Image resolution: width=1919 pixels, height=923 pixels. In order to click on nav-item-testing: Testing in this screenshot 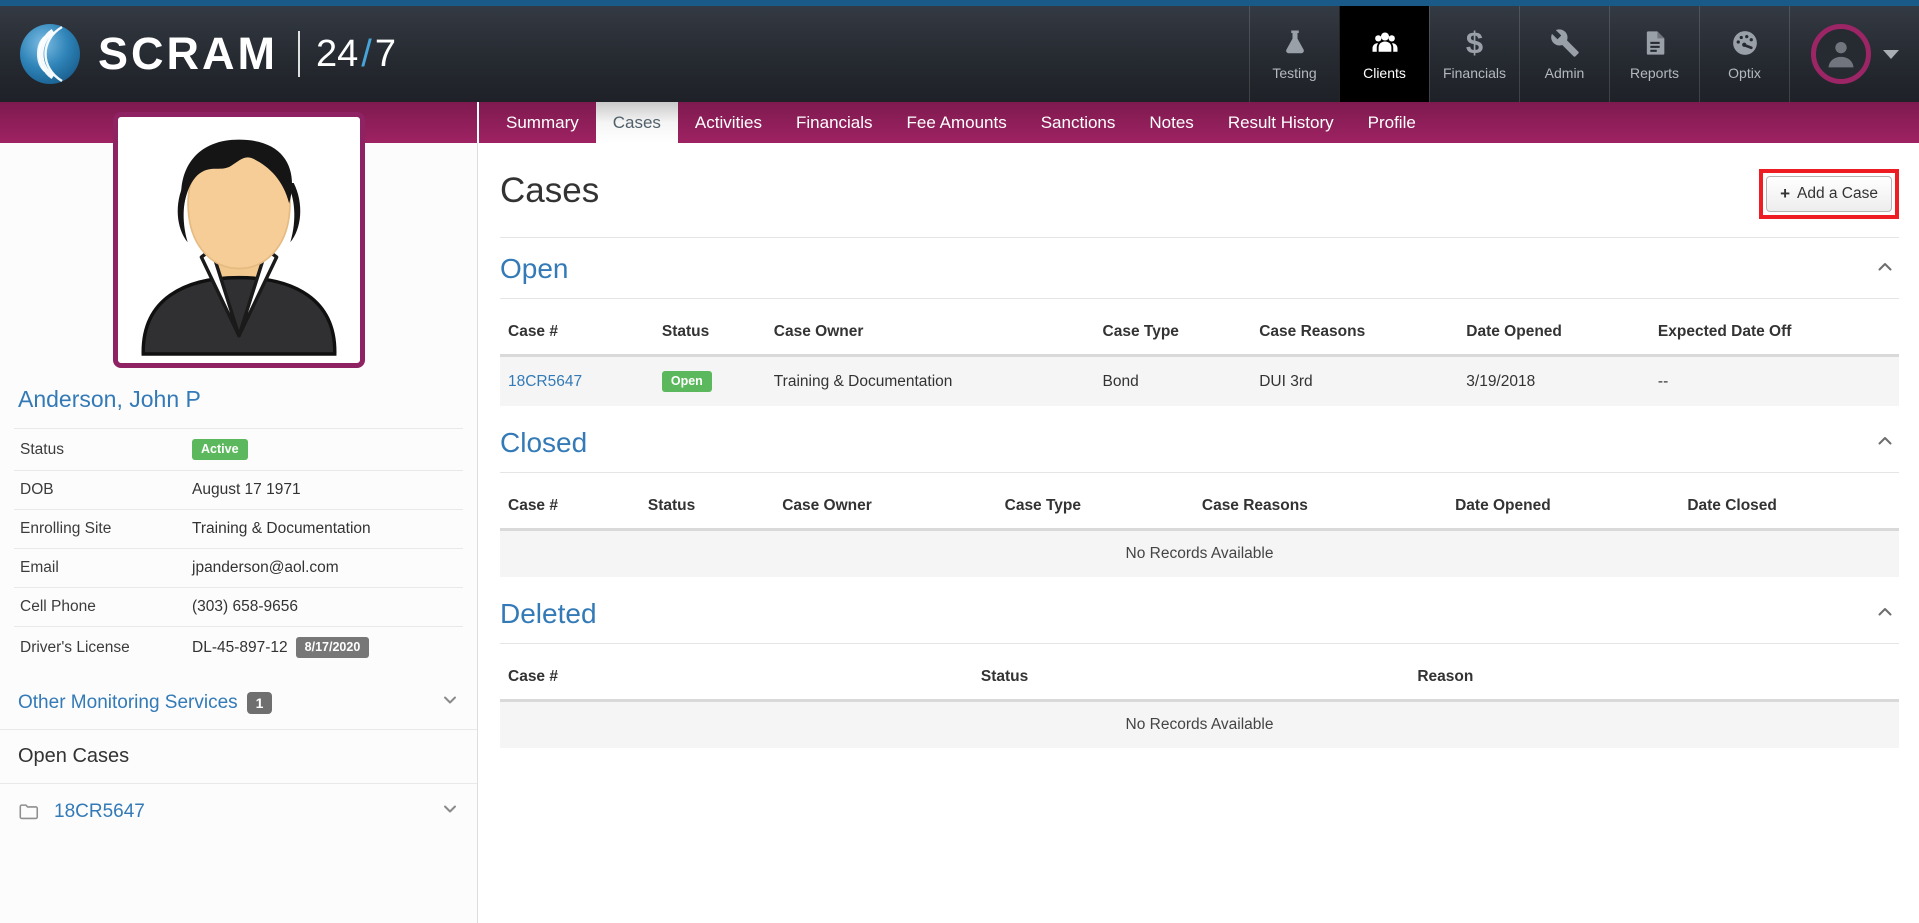, I will do `click(1294, 54)`.